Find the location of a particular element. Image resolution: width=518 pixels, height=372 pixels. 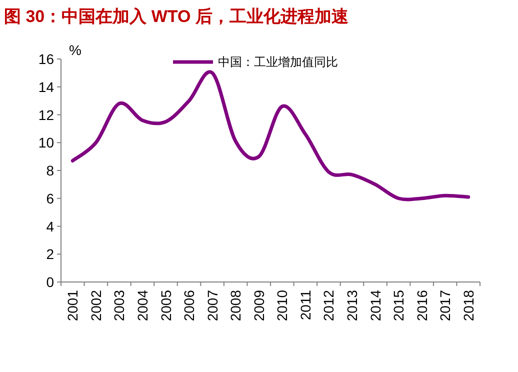

x-tick-label: 2007 is located at coordinates (212, 306).